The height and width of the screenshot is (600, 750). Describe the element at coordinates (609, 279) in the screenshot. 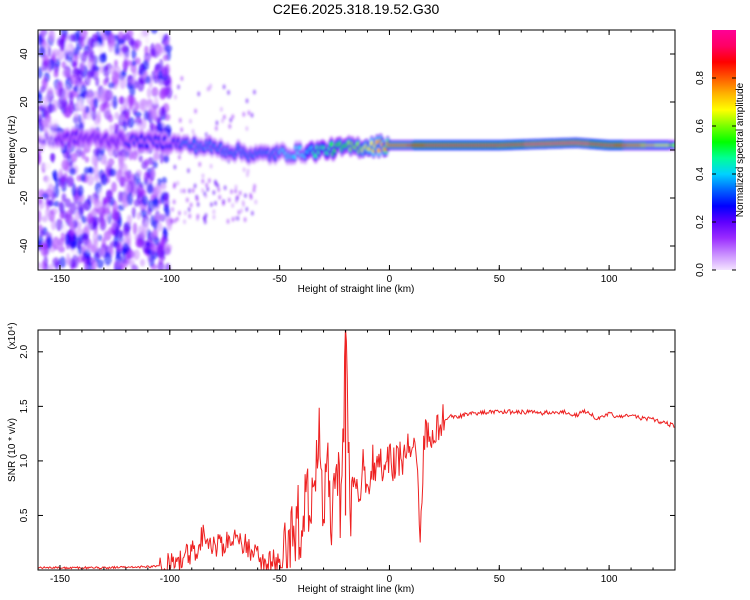

I see `x-tick-label: 100` at that location.